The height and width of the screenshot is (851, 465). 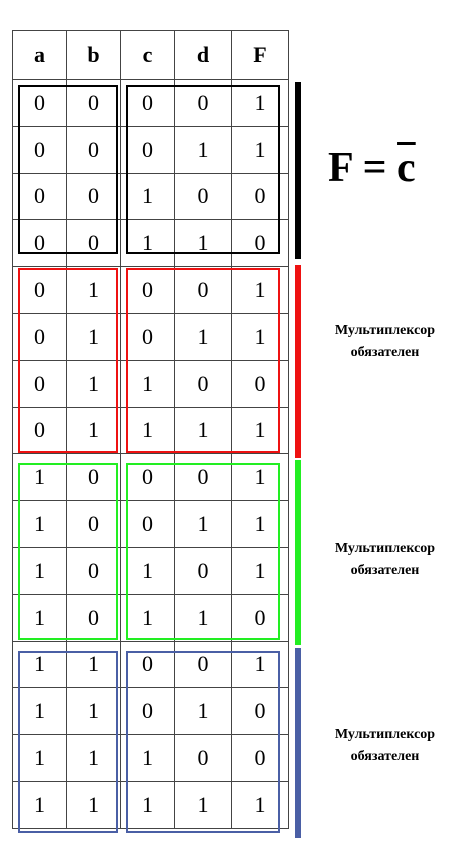 I want to click on formula-rhs: c, so click(x=406, y=168).